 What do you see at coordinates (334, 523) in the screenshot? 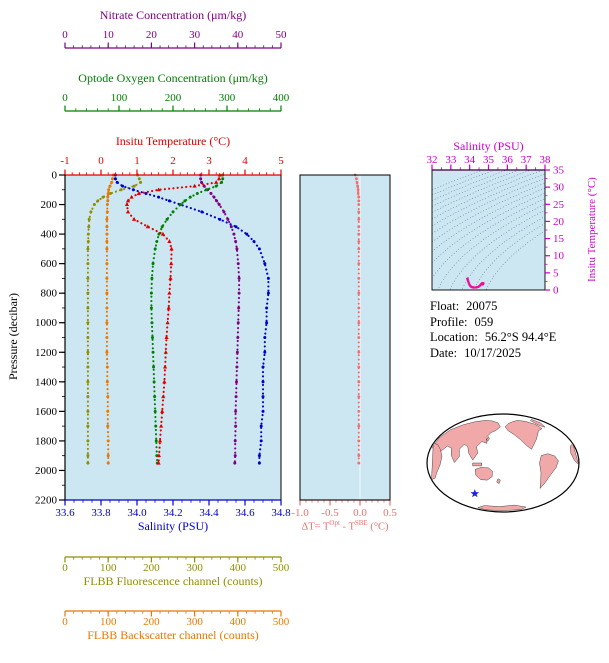
I see `delta-t-title-sup-opt: Opt` at bounding box center [334, 523].